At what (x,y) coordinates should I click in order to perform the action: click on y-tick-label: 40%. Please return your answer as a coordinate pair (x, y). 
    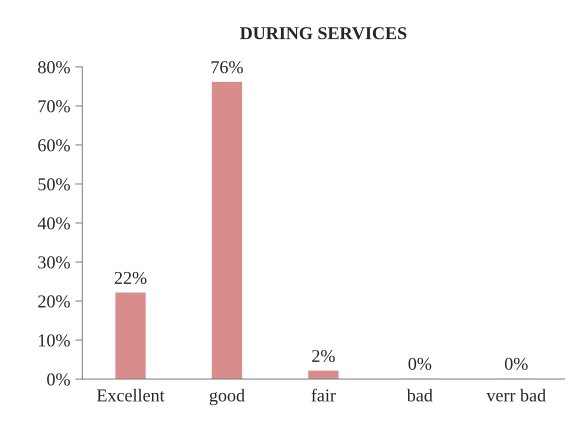
    Looking at the image, I should click on (54, 223).